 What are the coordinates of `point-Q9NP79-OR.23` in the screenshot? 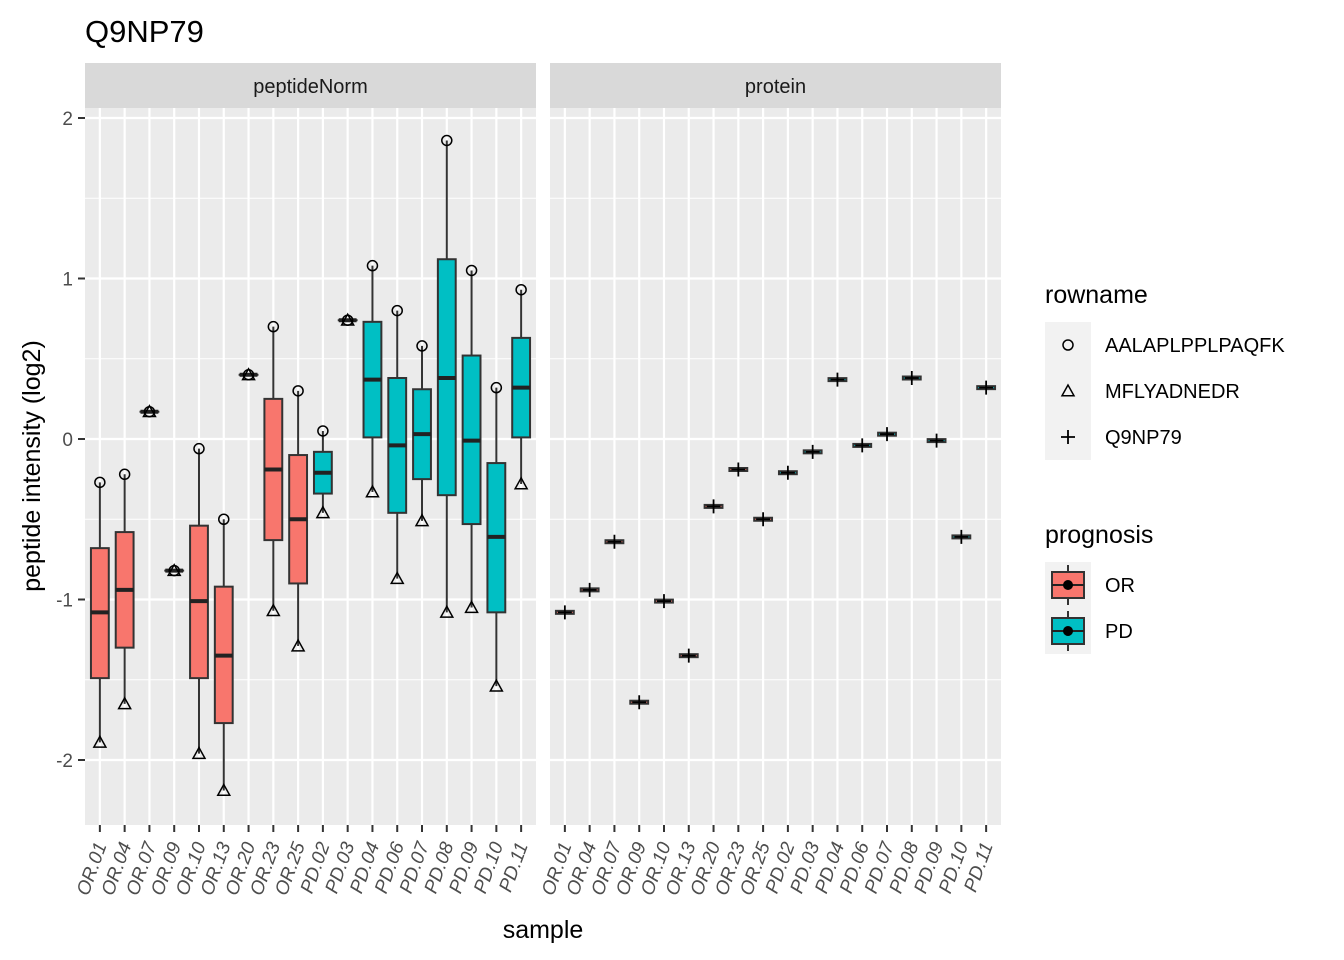 It's located at (738, 469).